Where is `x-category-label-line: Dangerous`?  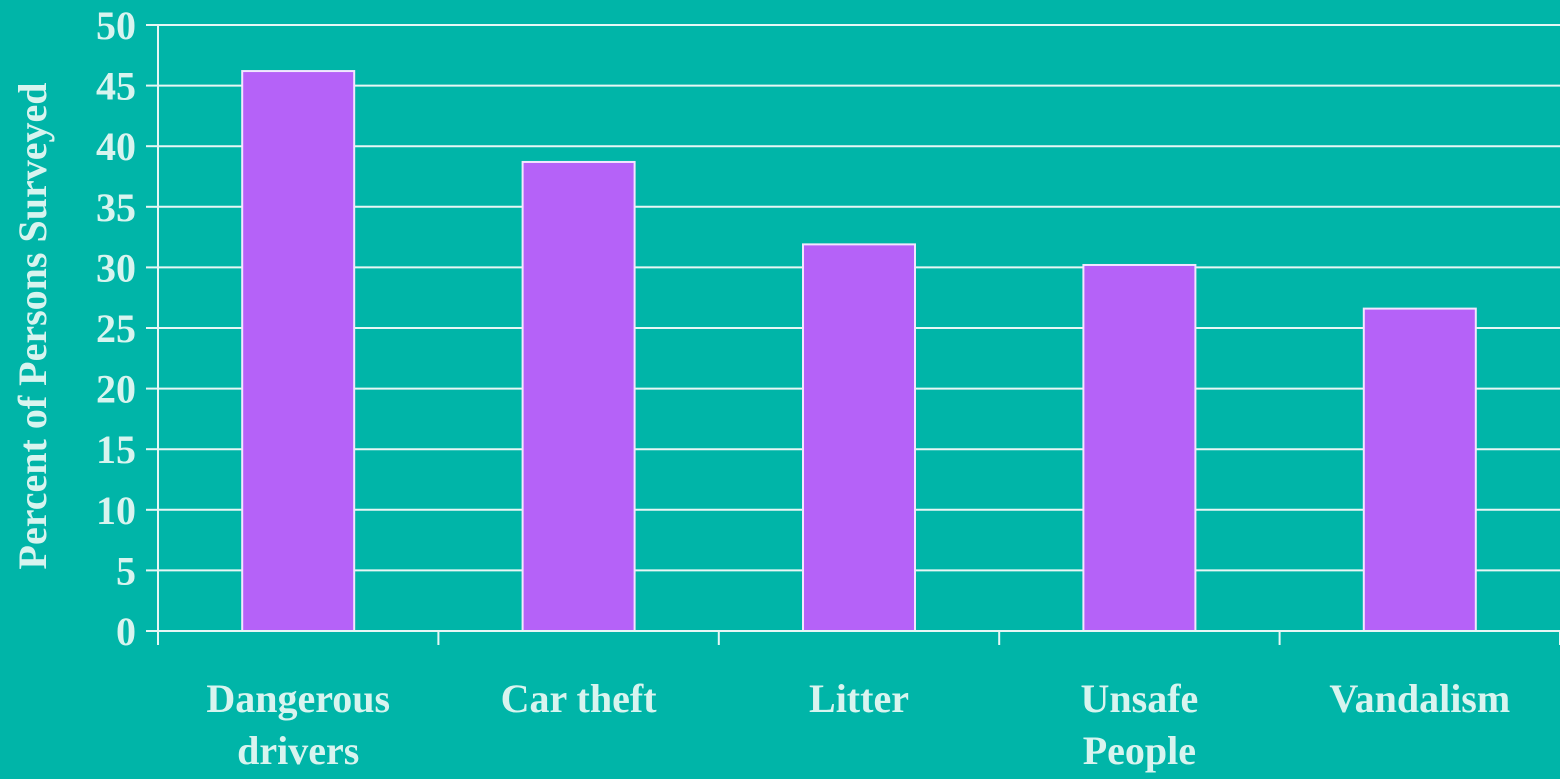
x-category-label-line: Dangerous is located at coordinates (298, 698).